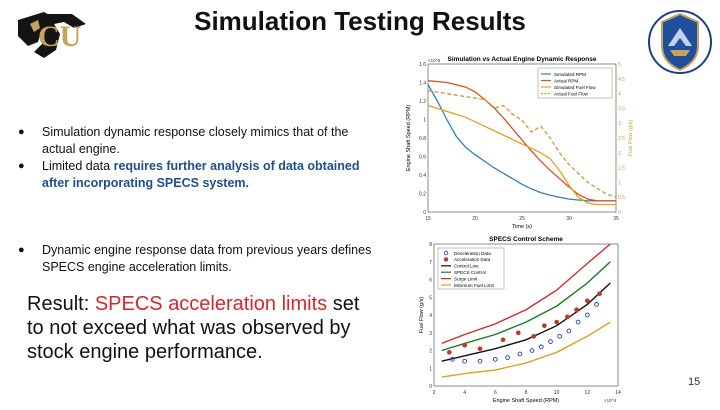  What do you see at coordinates (430, 298) in the screenshot?
I see `y-tick-label: 5` at bounding box center [430, 298].